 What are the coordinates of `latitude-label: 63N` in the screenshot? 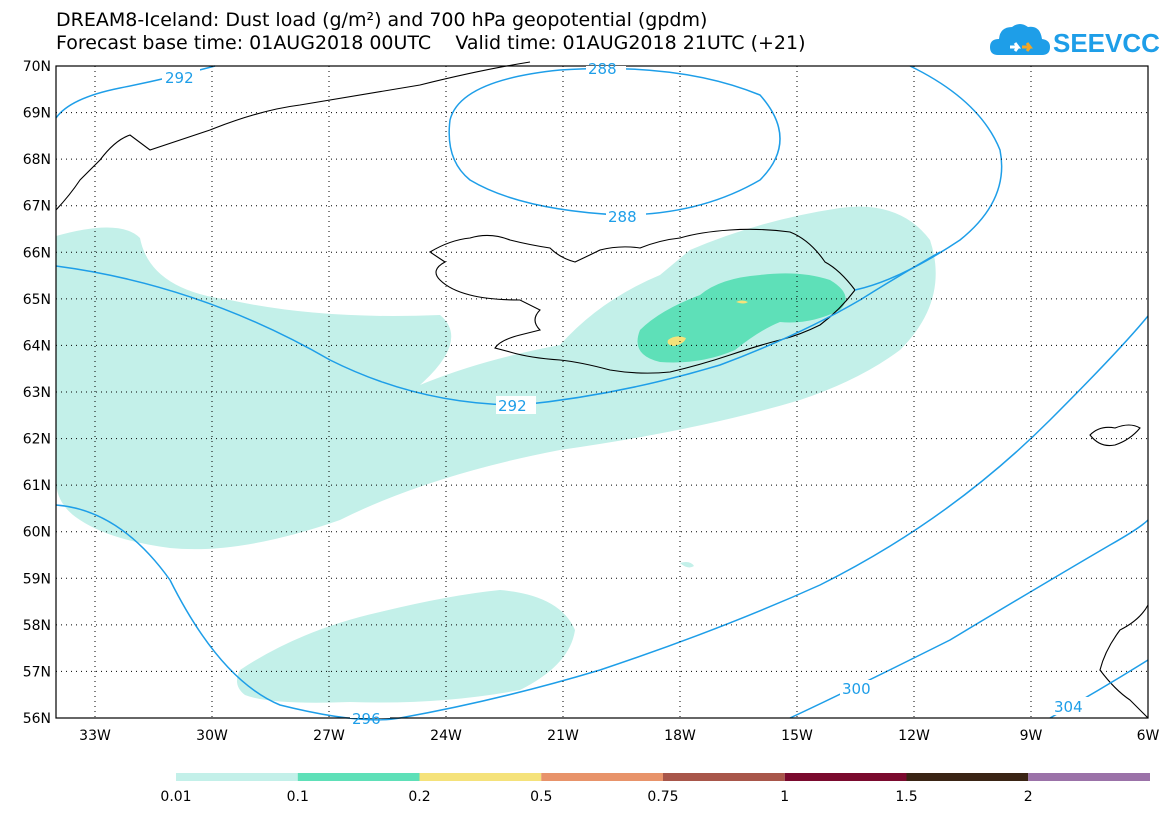 It's located at (37, 393).